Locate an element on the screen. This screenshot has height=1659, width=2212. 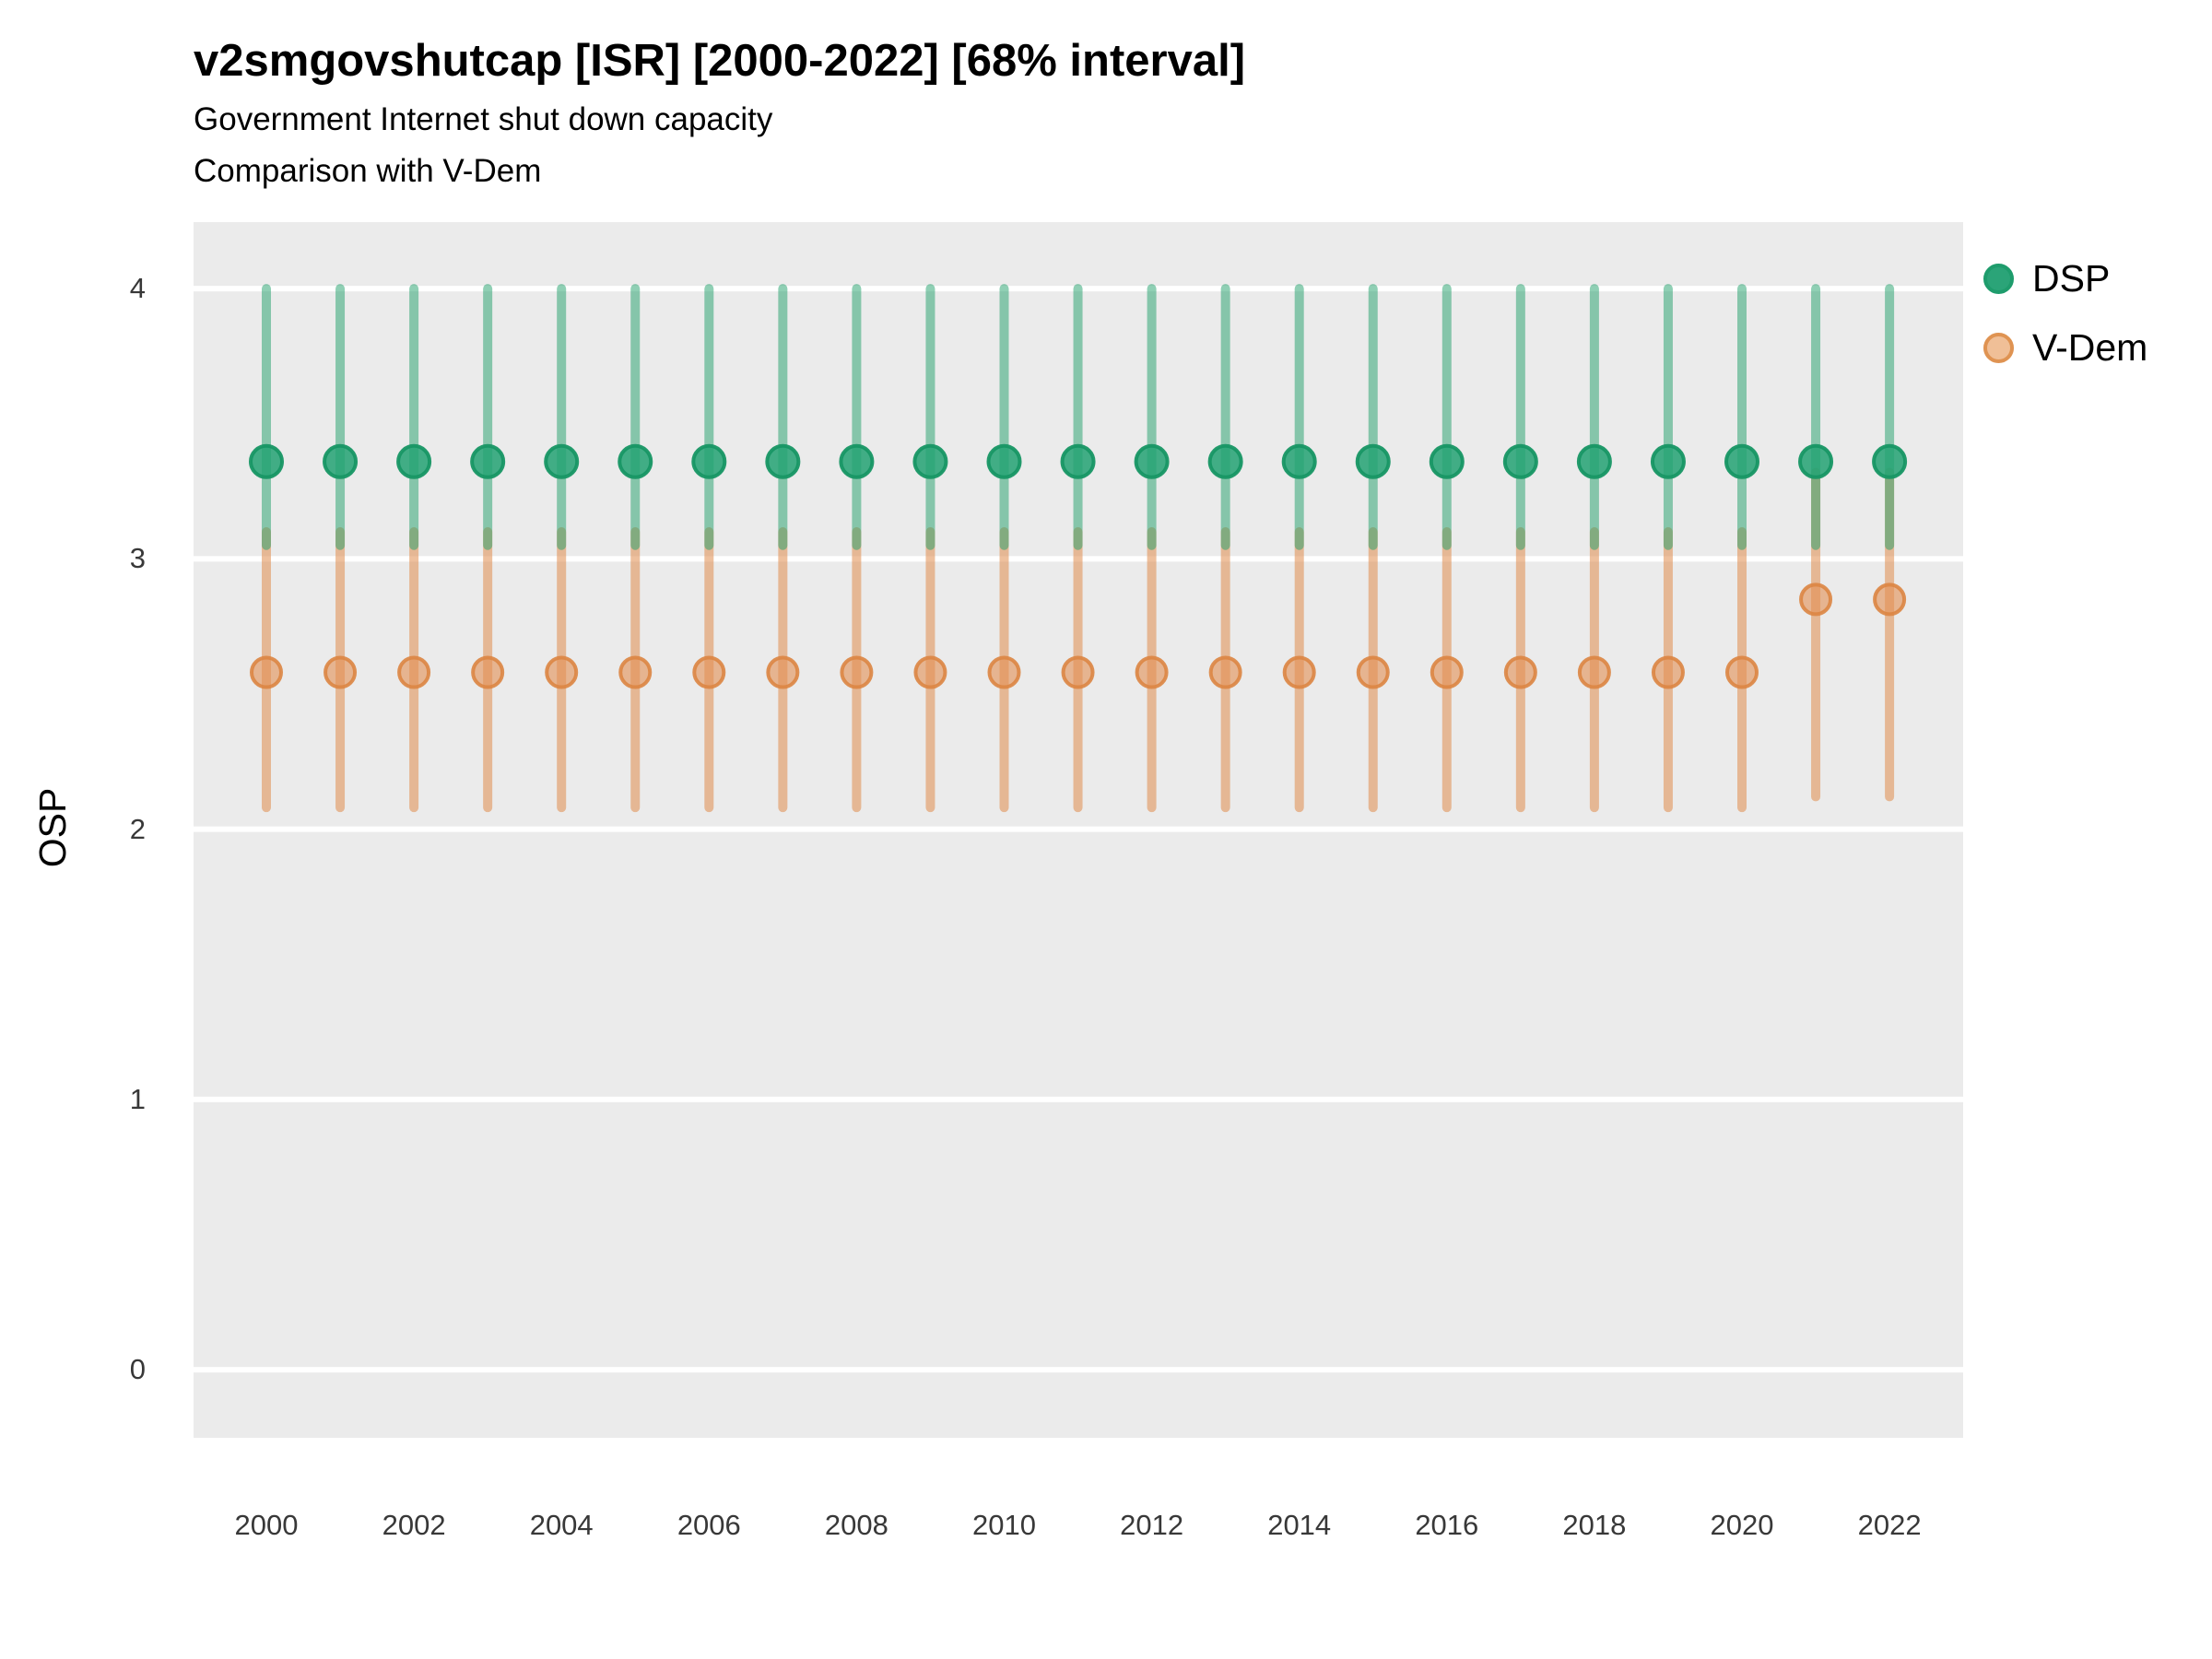
x-tick-label: 2008 is located at coordinates (856, 1525).